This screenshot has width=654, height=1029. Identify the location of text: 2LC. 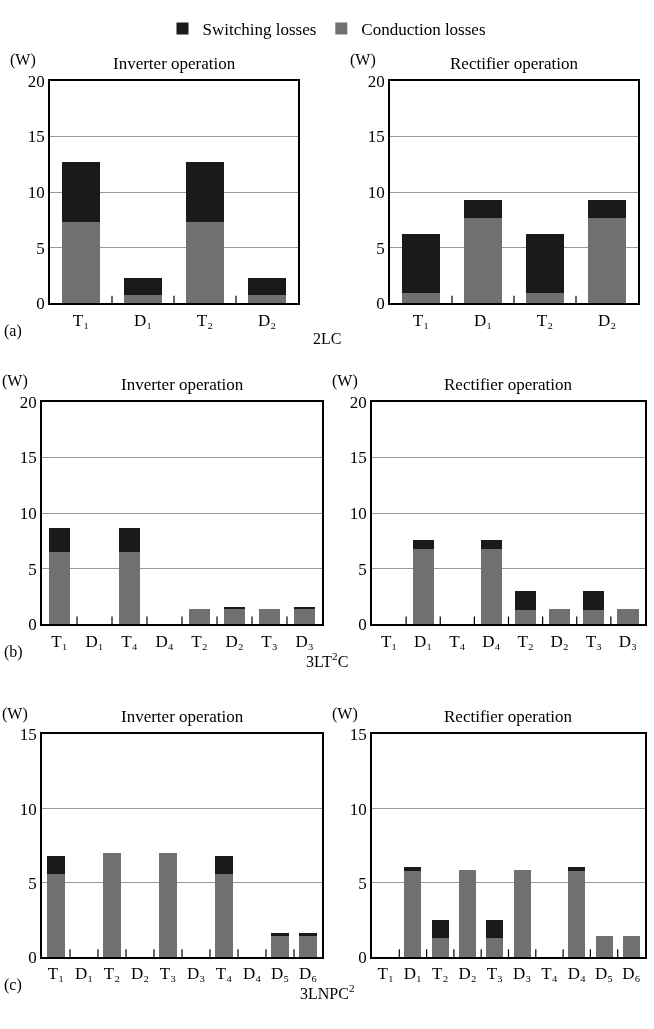
(327, 338).